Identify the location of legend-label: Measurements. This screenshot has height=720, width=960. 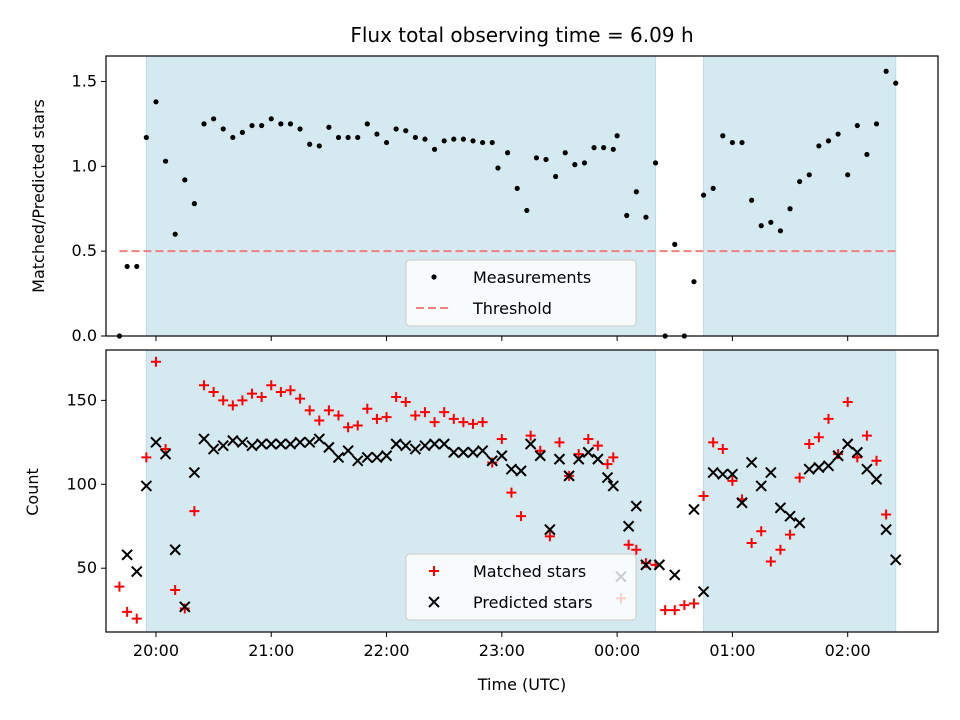
(532, 277).